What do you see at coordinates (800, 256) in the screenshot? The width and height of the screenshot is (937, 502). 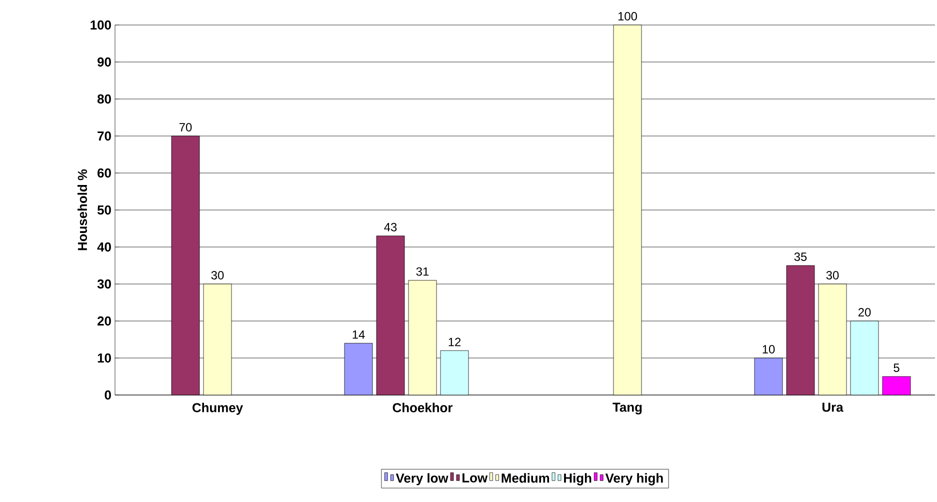 I see `data-label: 35` at bounding box center [800, 256].